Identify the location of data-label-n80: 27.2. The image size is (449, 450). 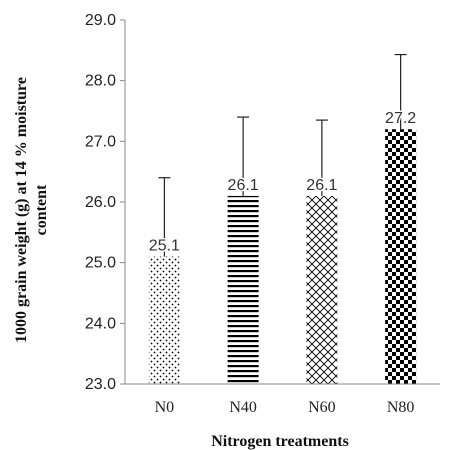
(400, 118).